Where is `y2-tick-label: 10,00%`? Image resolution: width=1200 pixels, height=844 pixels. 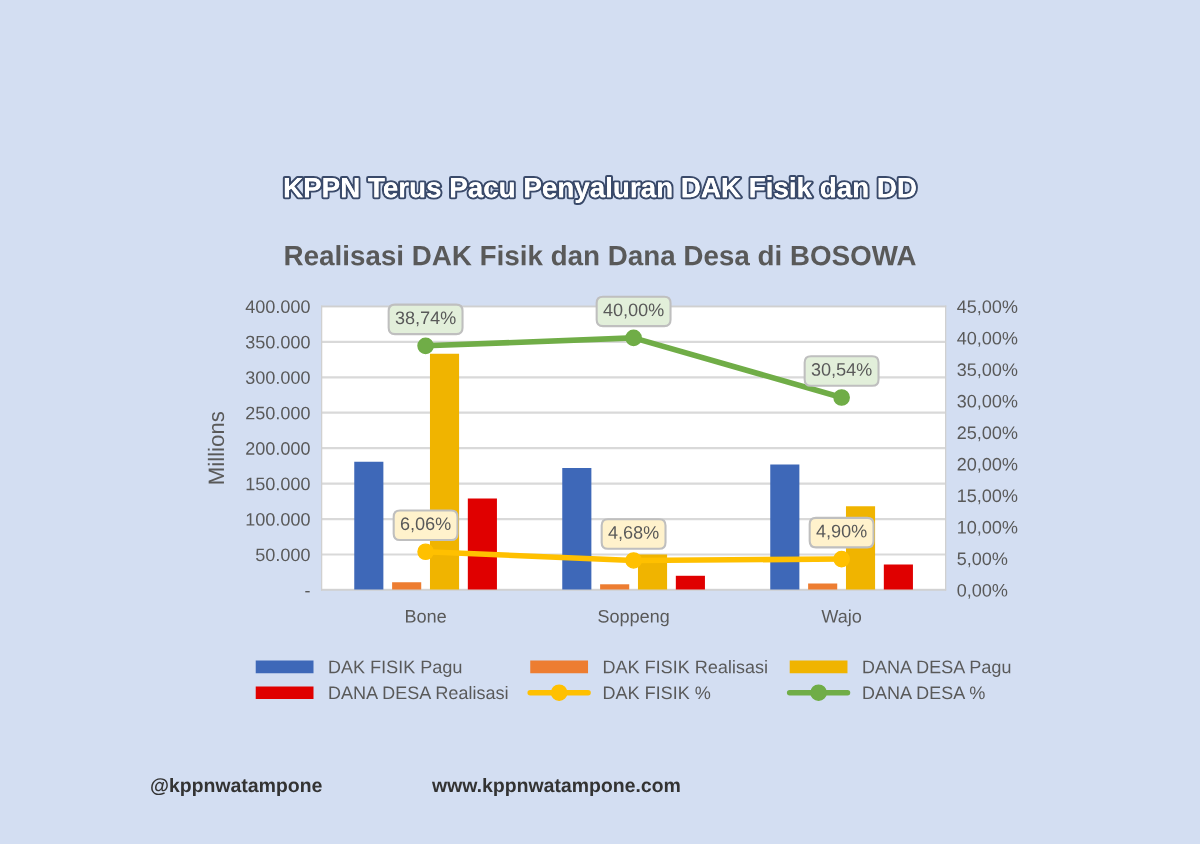
y2-tick-label: 10,00% is located at coordinates (988, 528).